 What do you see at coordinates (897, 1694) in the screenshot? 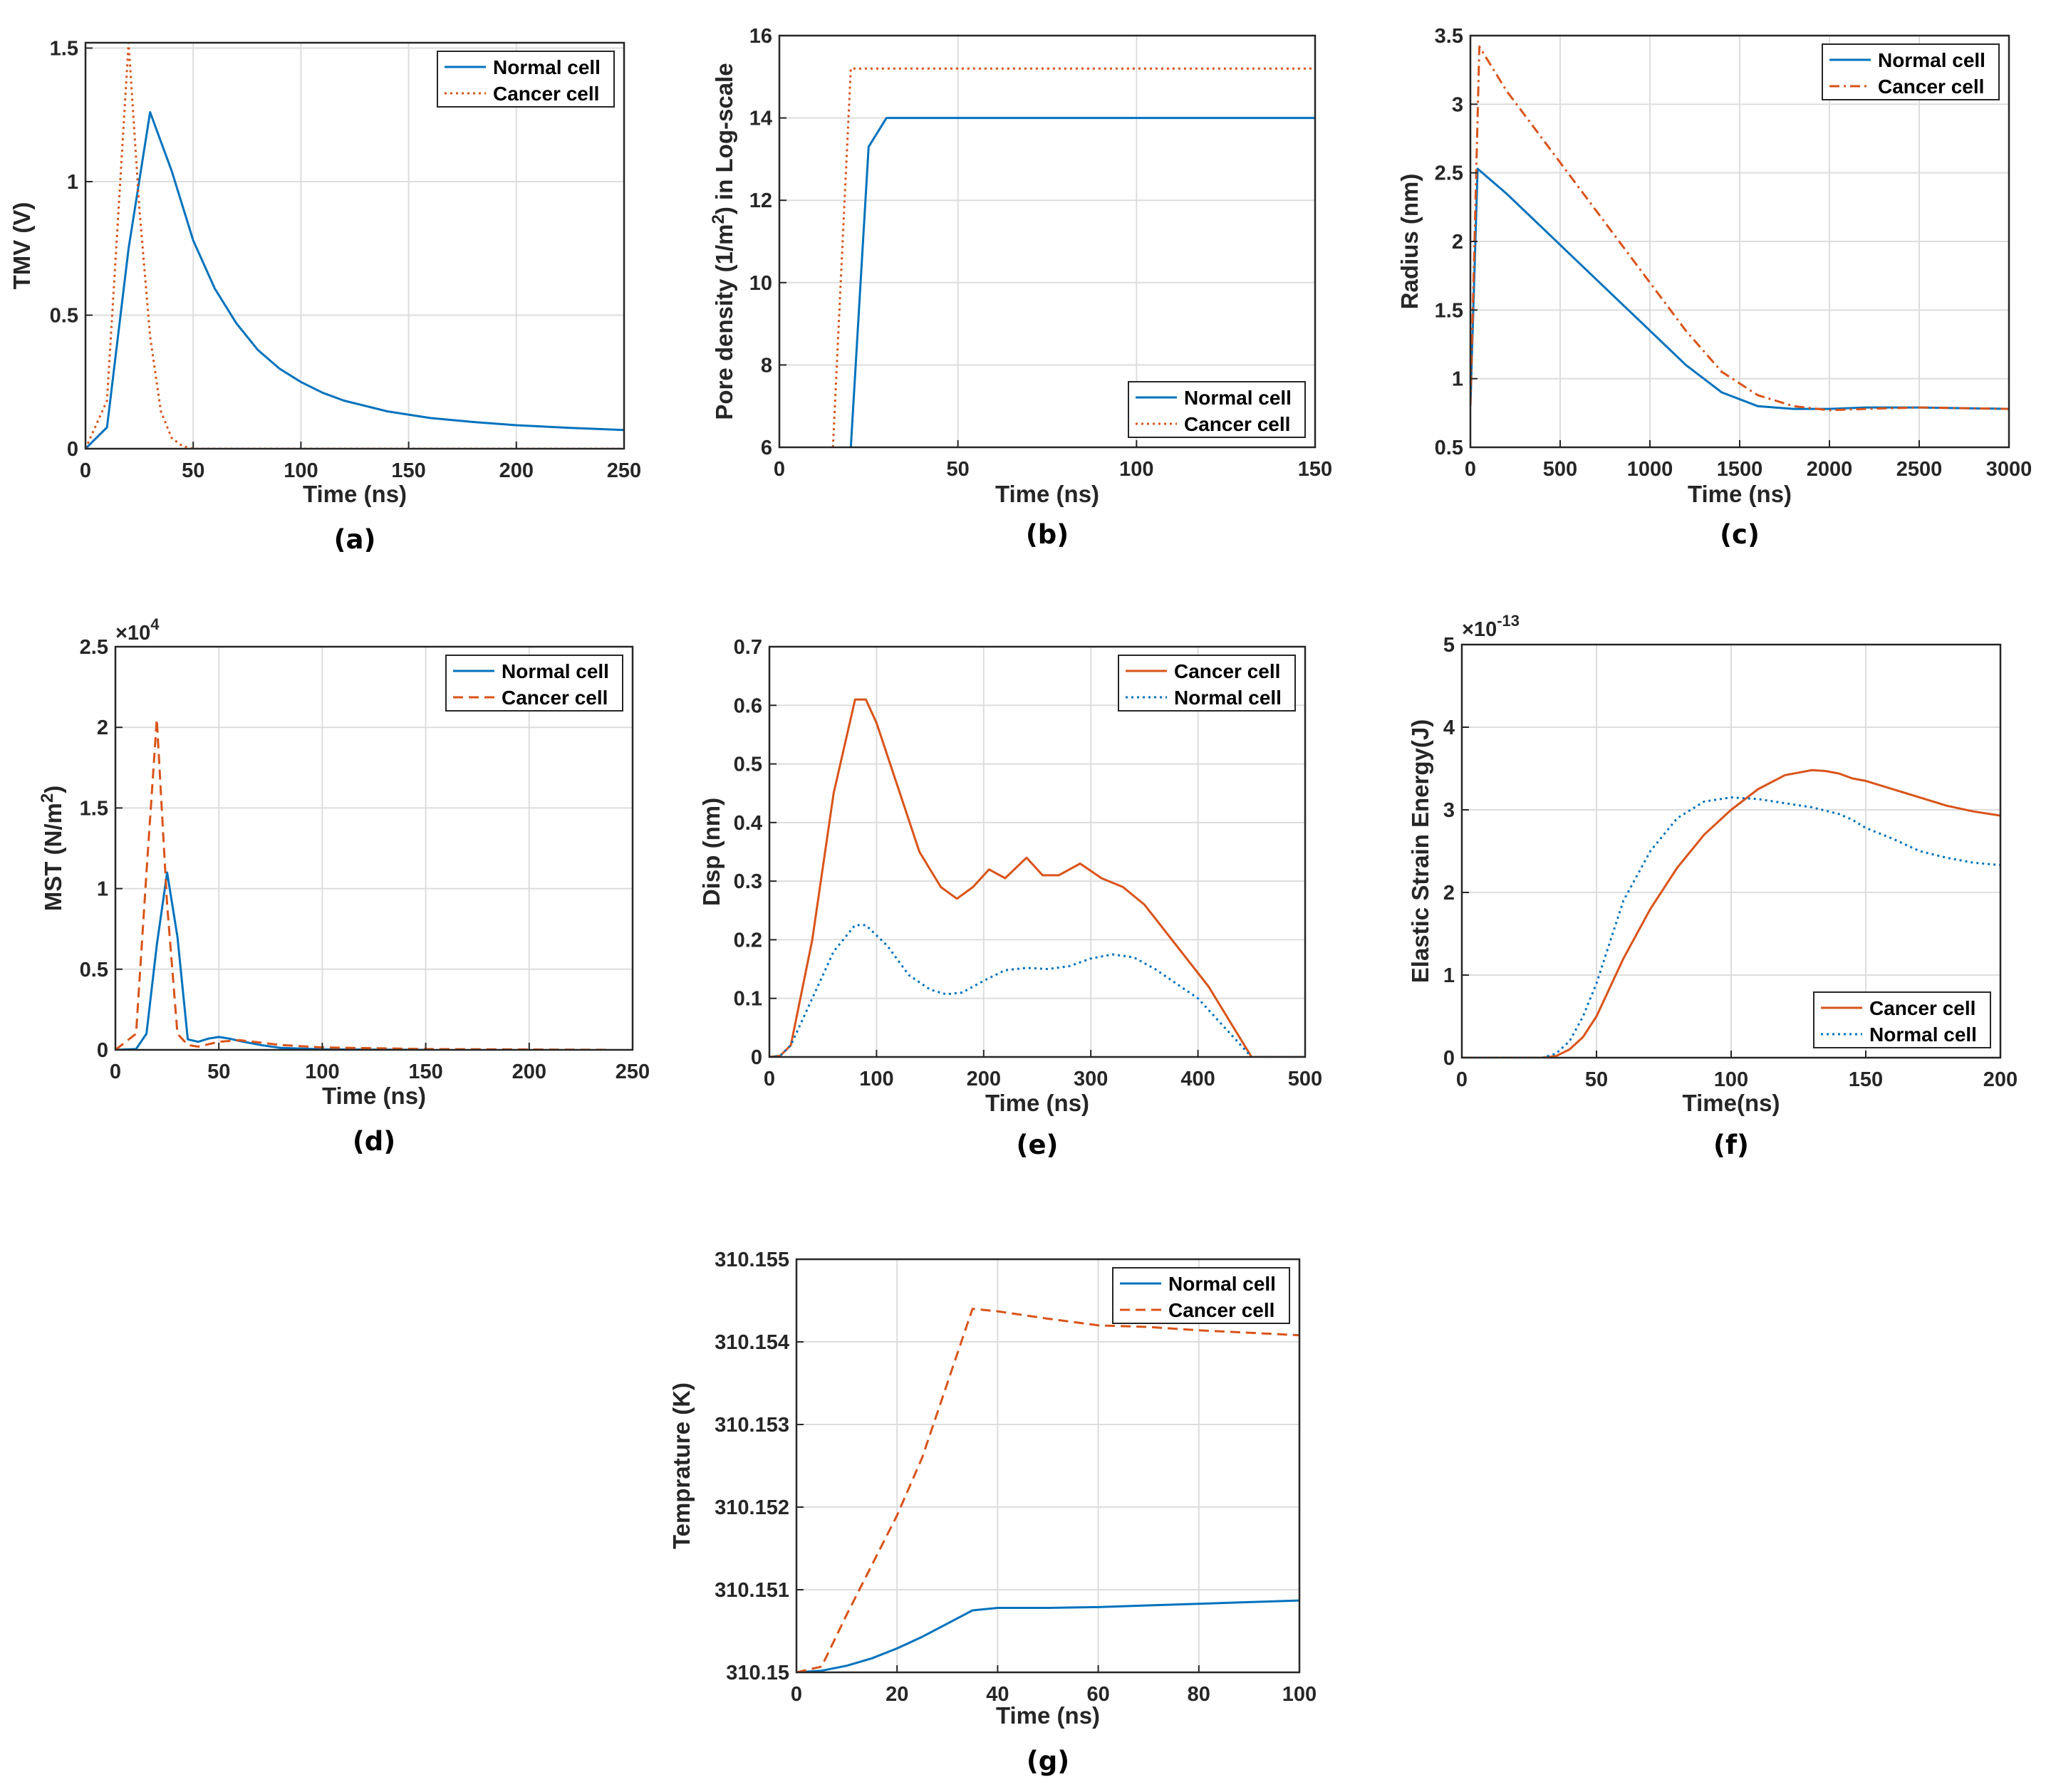
I see `x-tick-label: 20` at bounding box center [897, 1694].